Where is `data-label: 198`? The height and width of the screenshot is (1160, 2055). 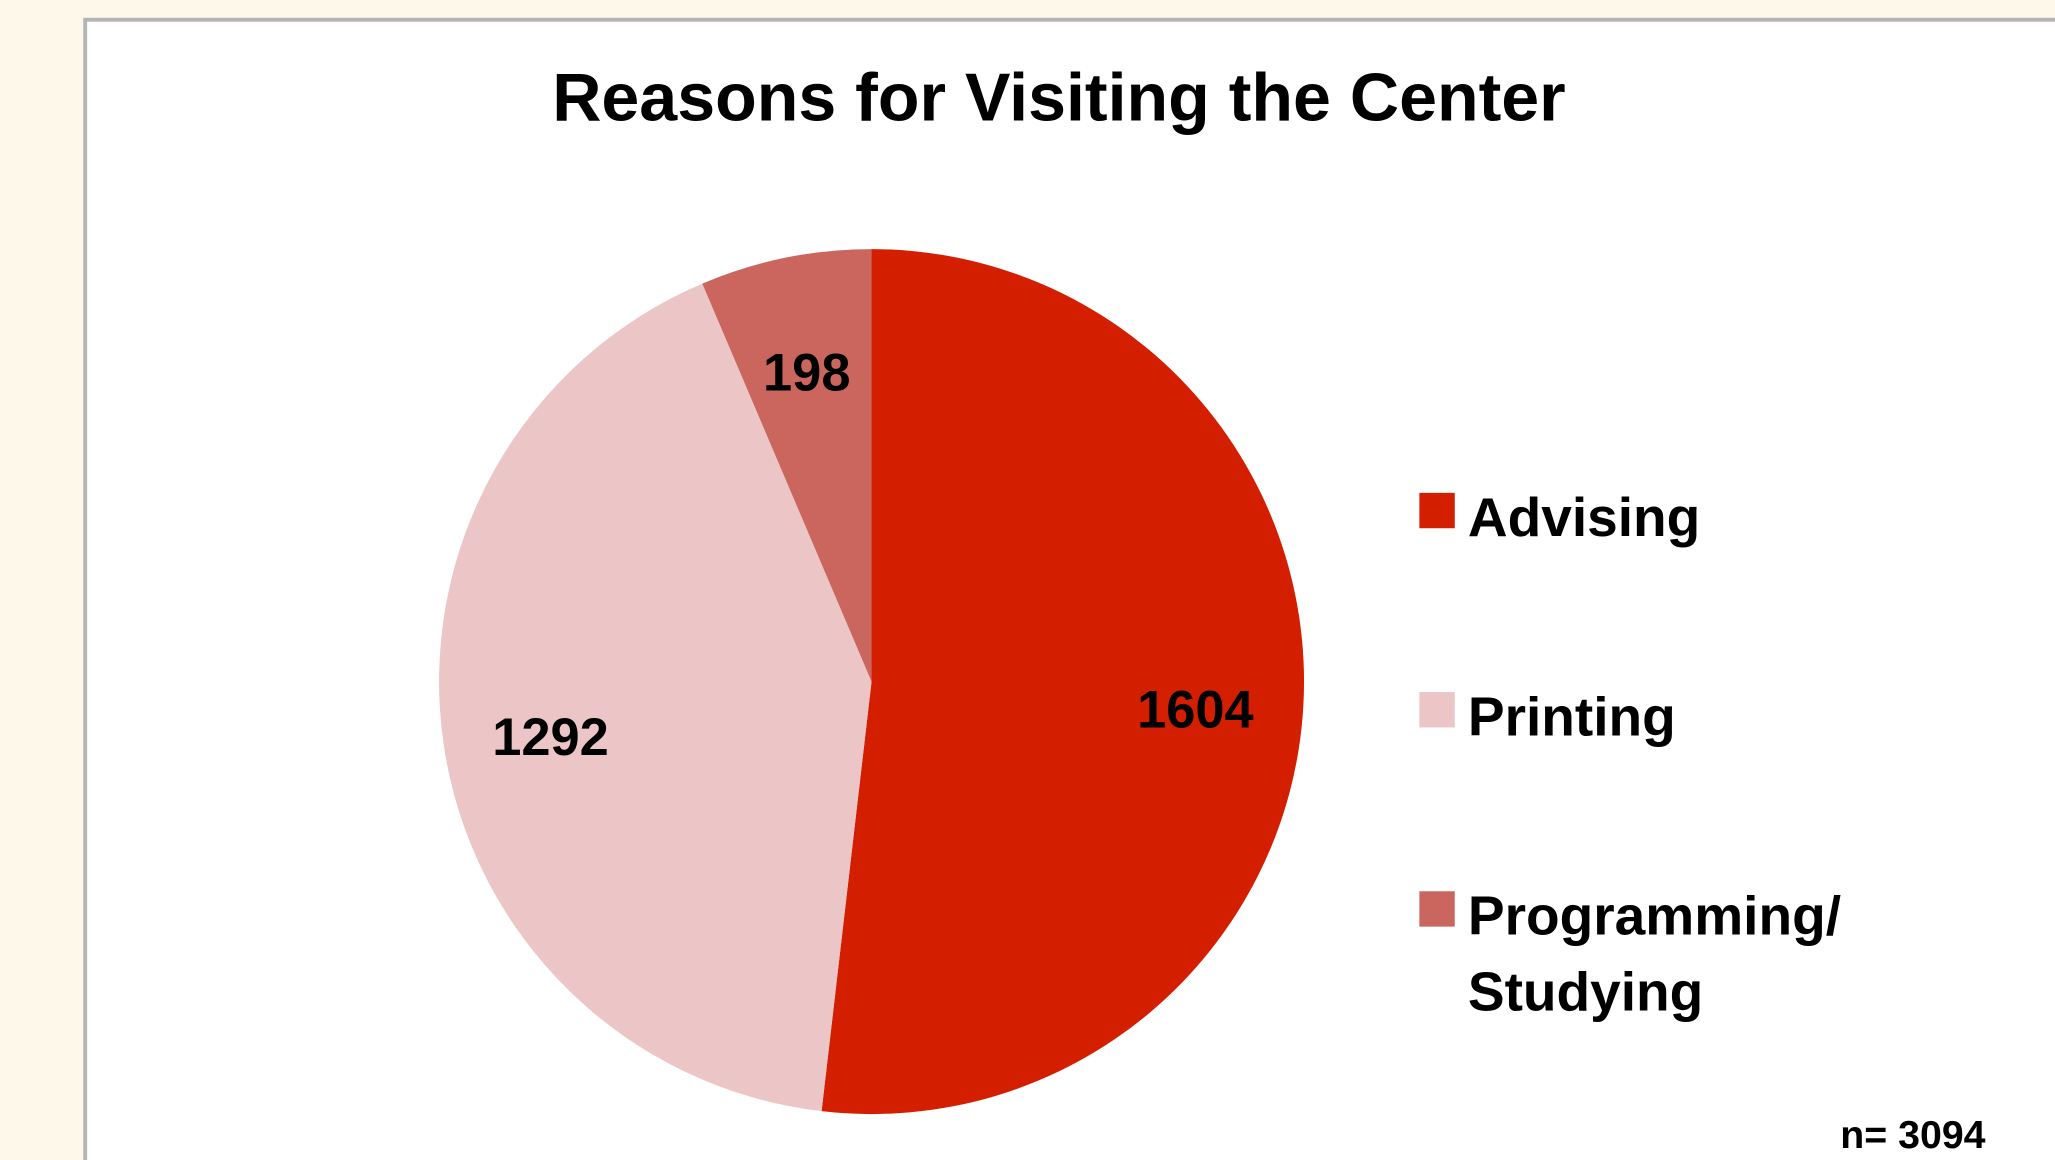
data-label: 198 is located at coordinates (806, 374).